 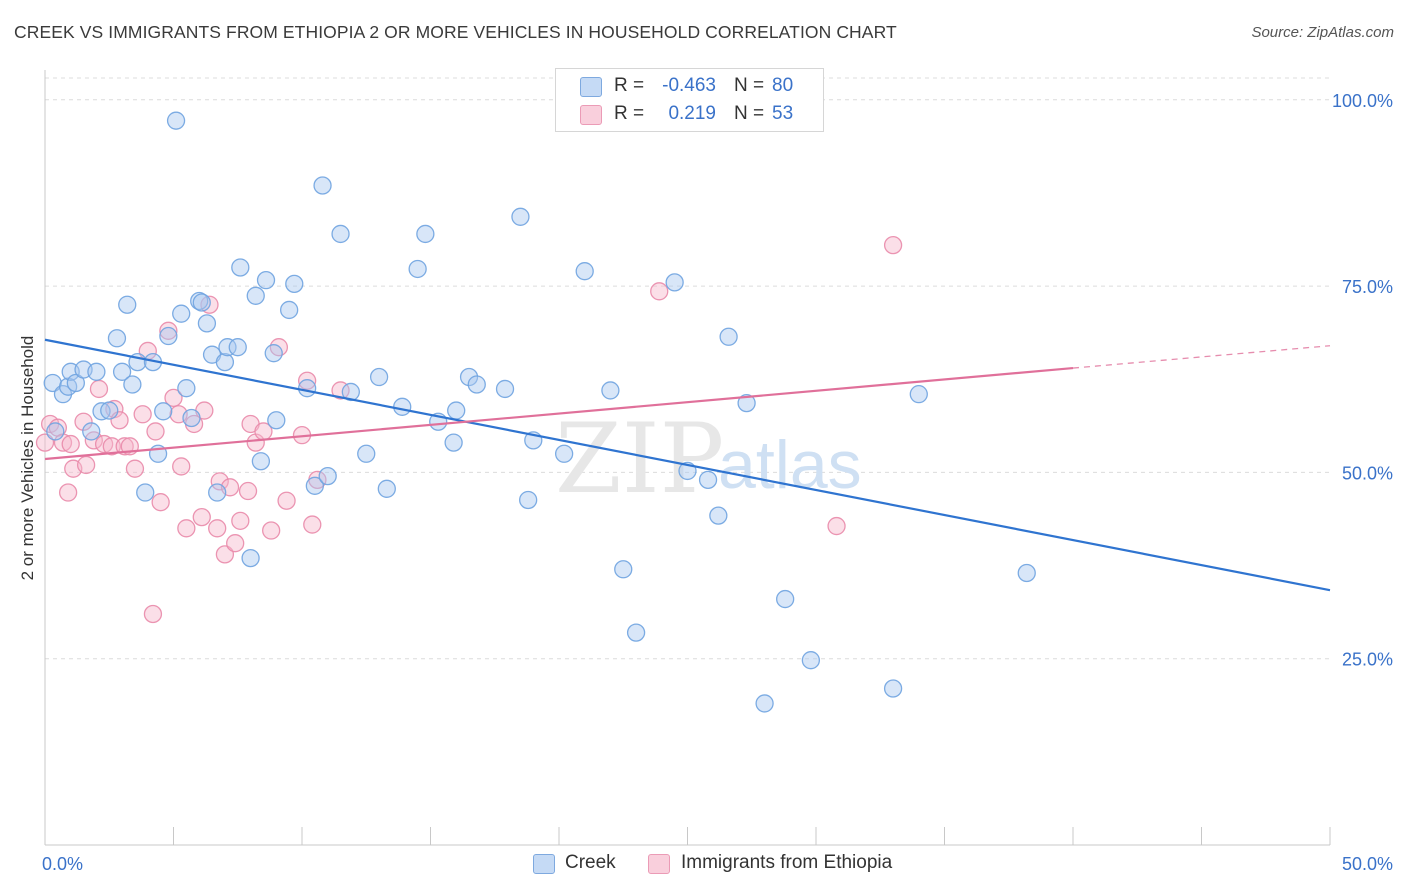 What do you see at coordinates (790, 465) in the screenshot?
I see `watermark-atlas: atlas` at bounding box center [790, 465].